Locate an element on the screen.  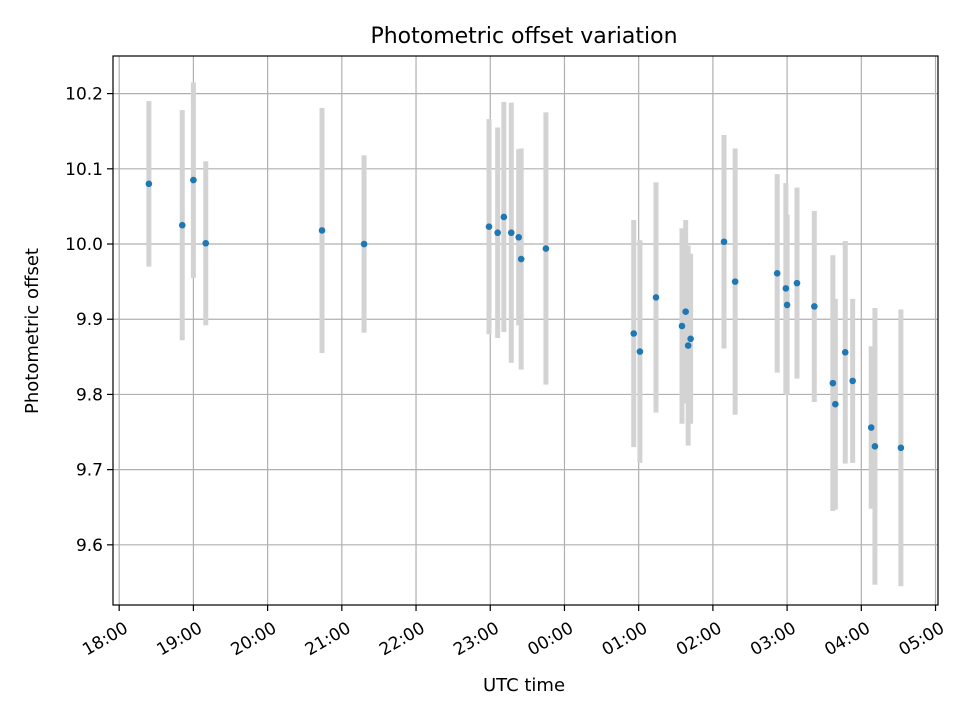
y-axis: 9.6 9.7 9.8 9.9 10.0 10.1 10.2 is located at coordinates (89, 320).